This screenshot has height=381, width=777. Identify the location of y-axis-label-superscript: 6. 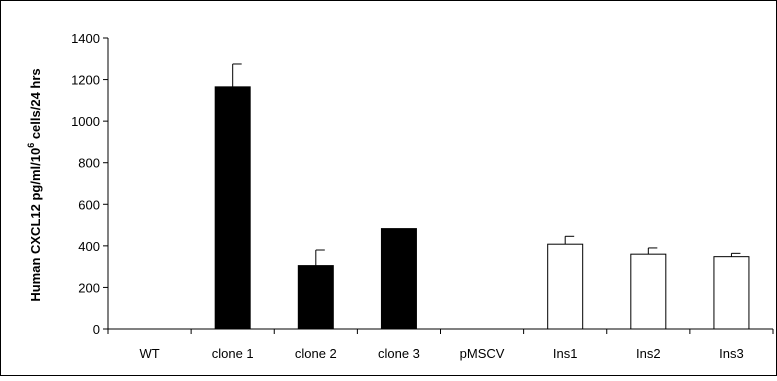
(31, 145).